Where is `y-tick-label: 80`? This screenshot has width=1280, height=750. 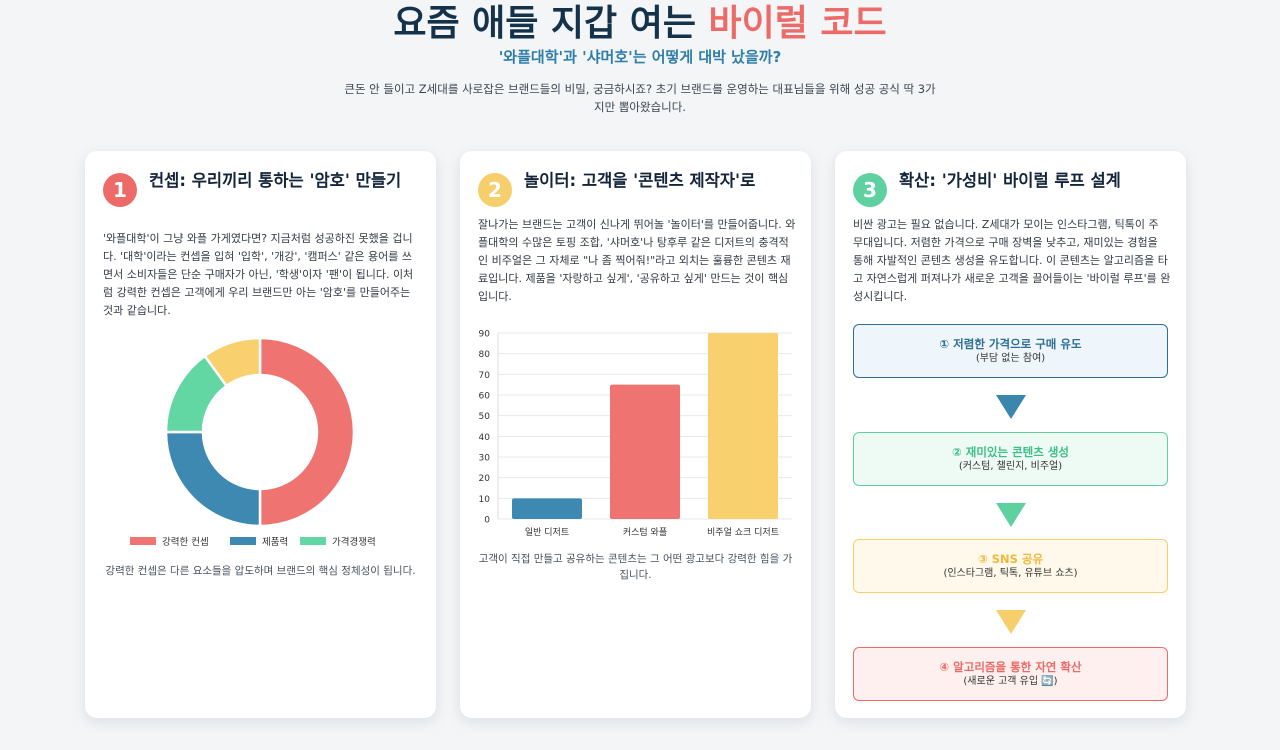 y-tick-label: 80 is located at coordinates (485, 355).